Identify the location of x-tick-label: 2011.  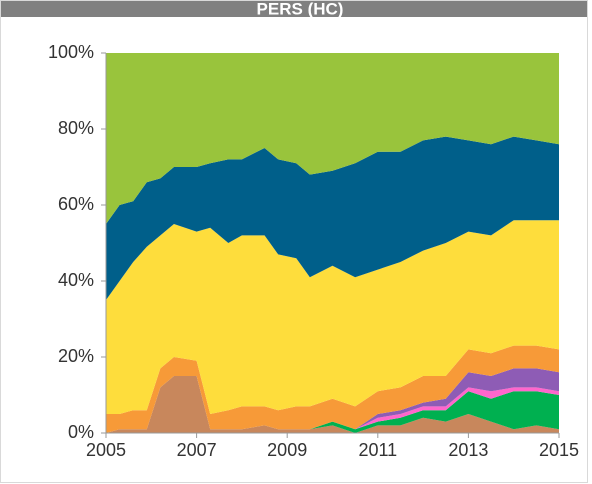
(377, 450).